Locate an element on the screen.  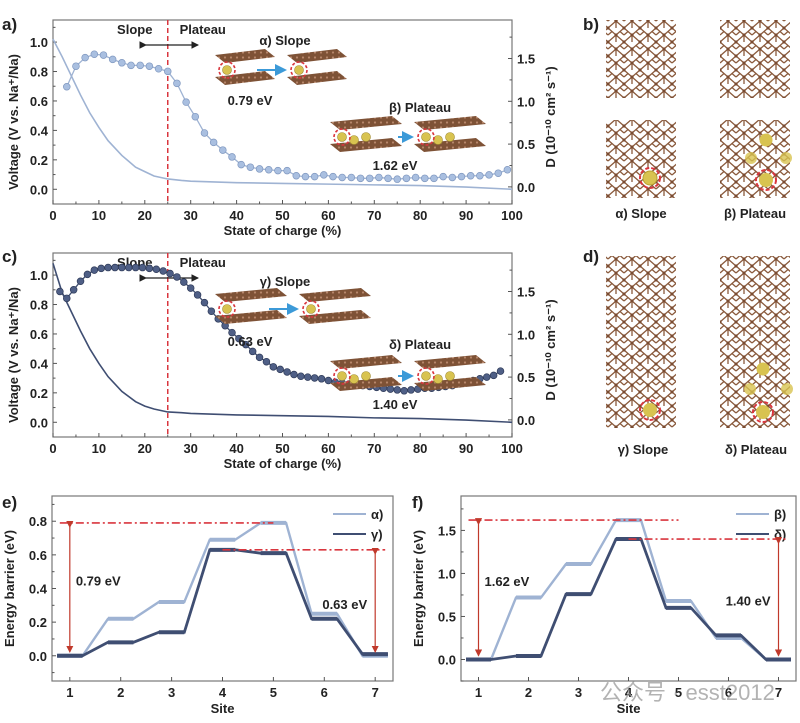
legend-label: α) is located at coordinates (377, 514).